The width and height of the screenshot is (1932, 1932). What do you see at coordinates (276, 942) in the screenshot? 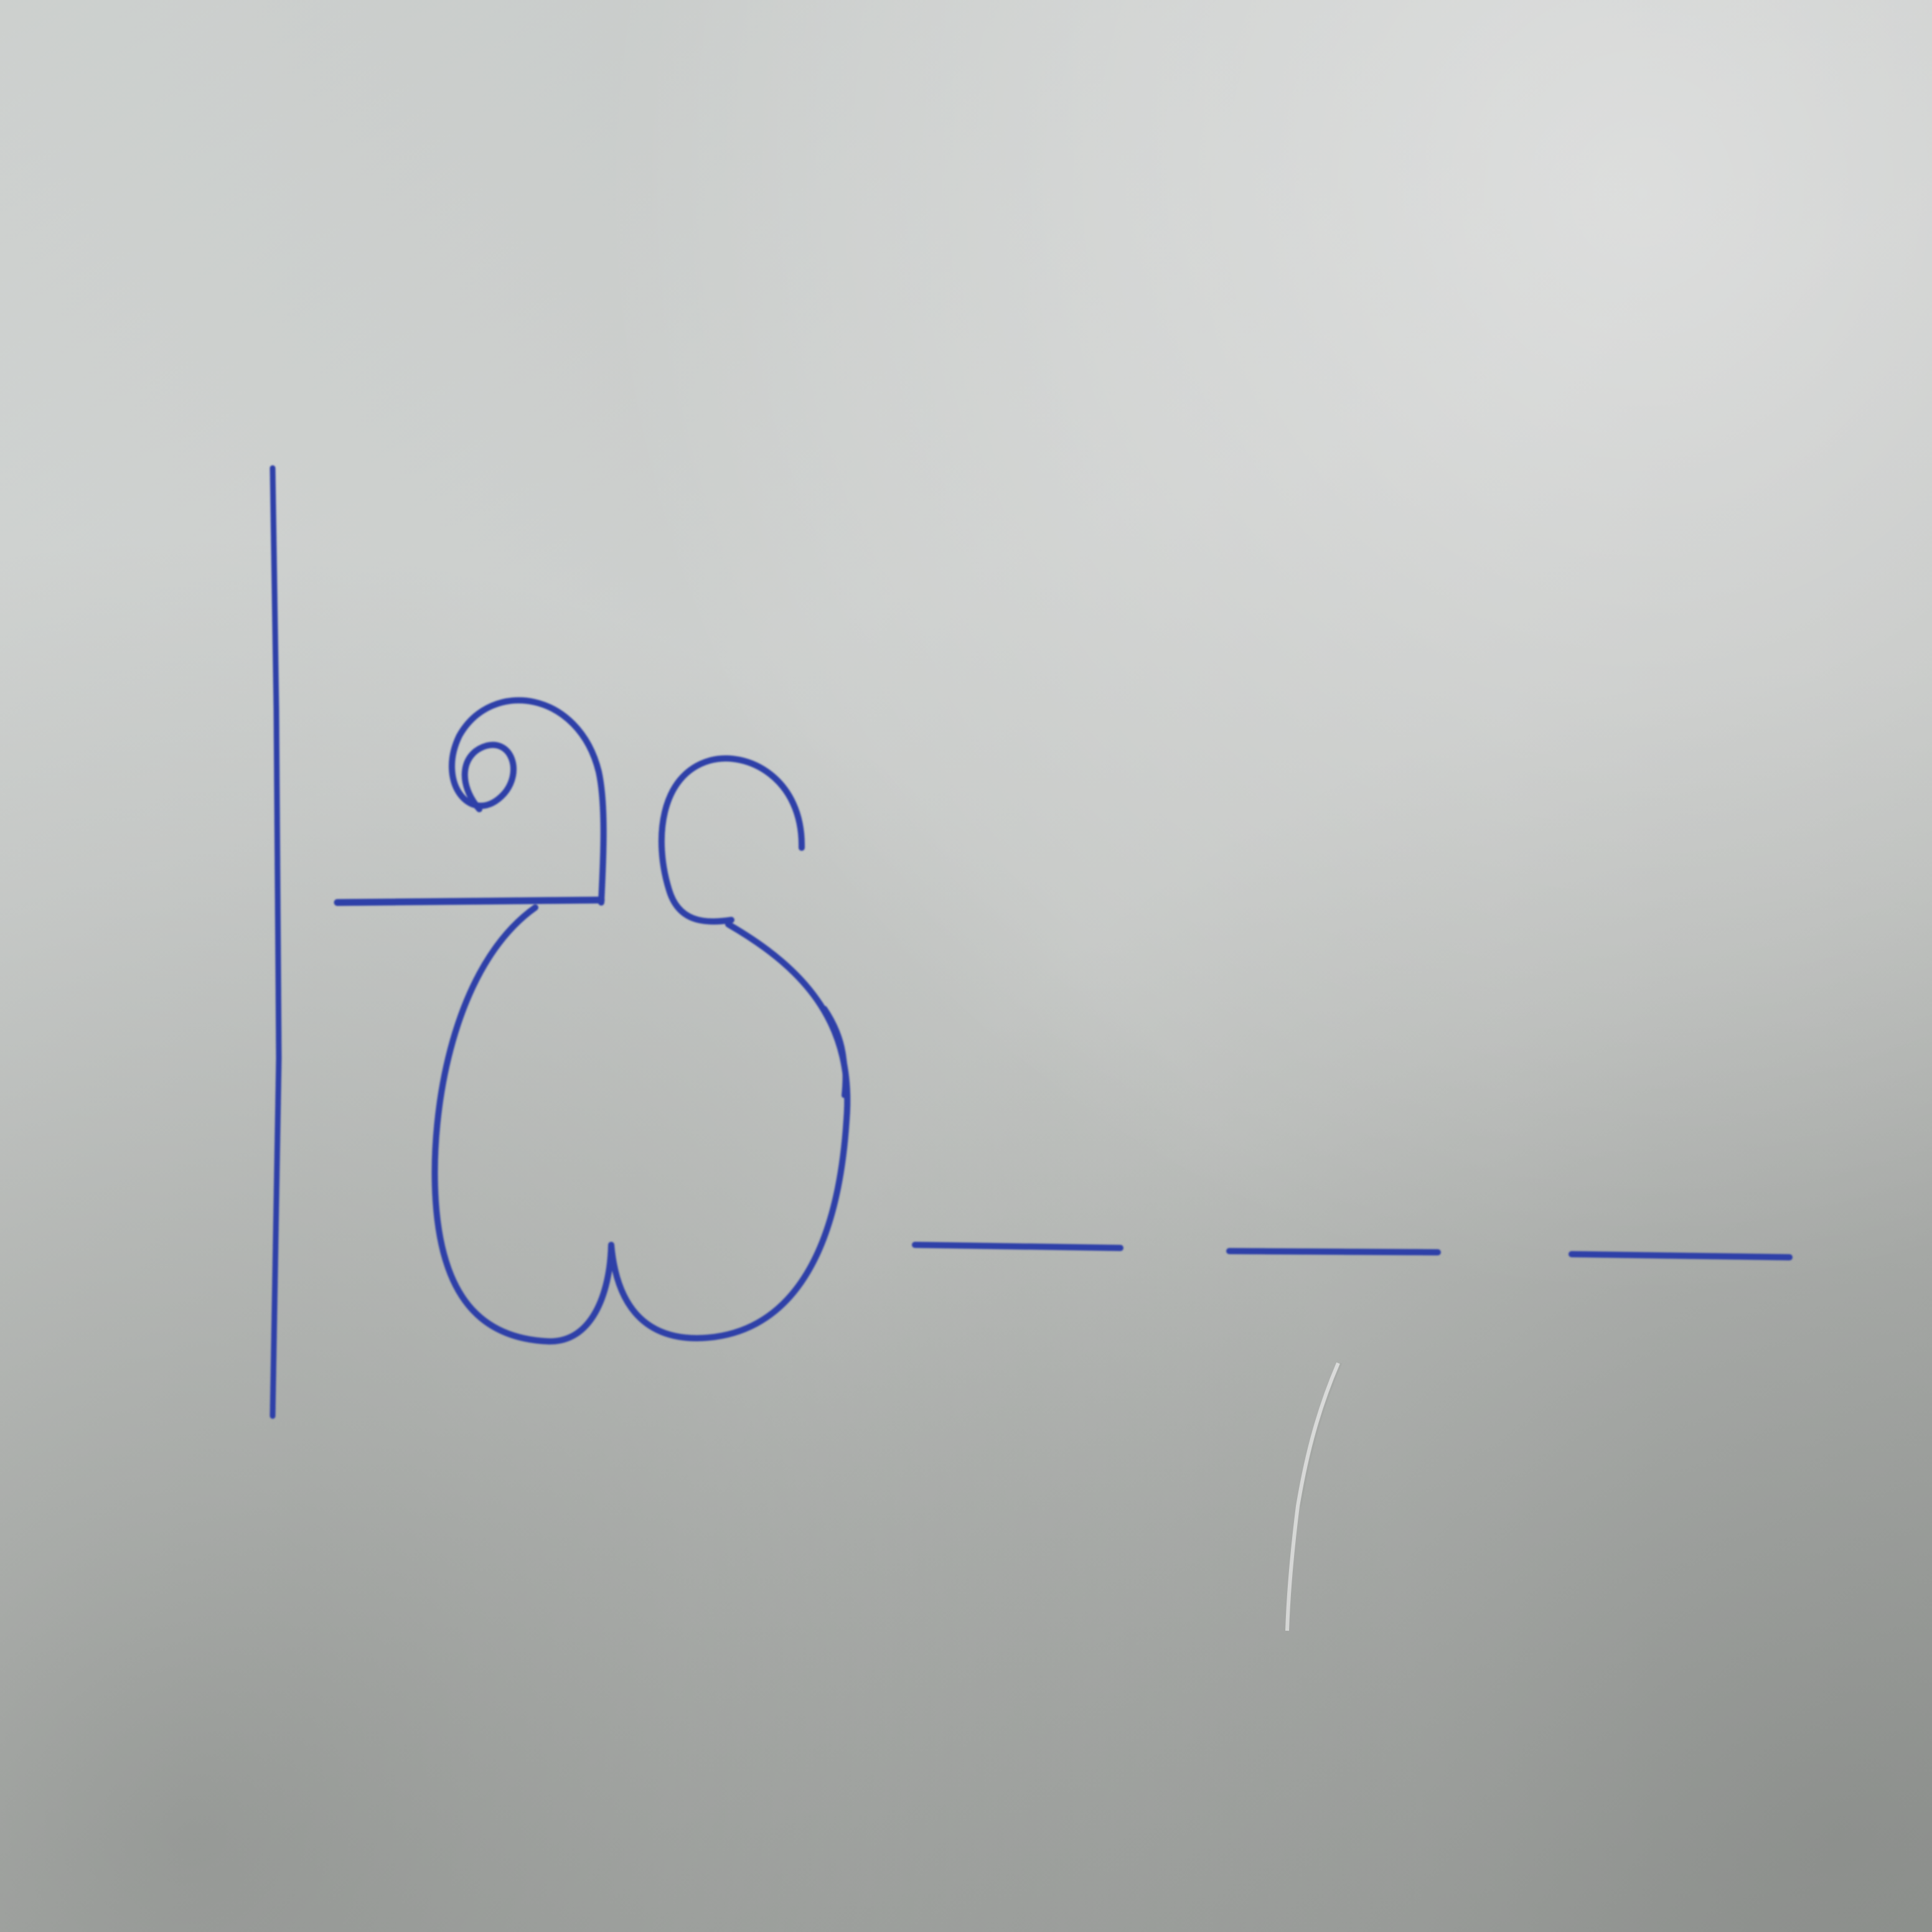
I see `margin-line` at bounding box center [276, 942].